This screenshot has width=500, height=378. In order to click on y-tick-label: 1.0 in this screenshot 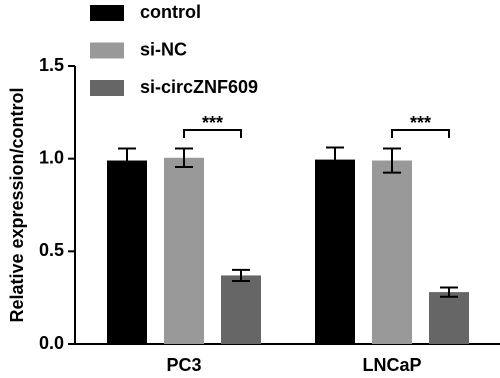, I will do `click(51, 157)`.